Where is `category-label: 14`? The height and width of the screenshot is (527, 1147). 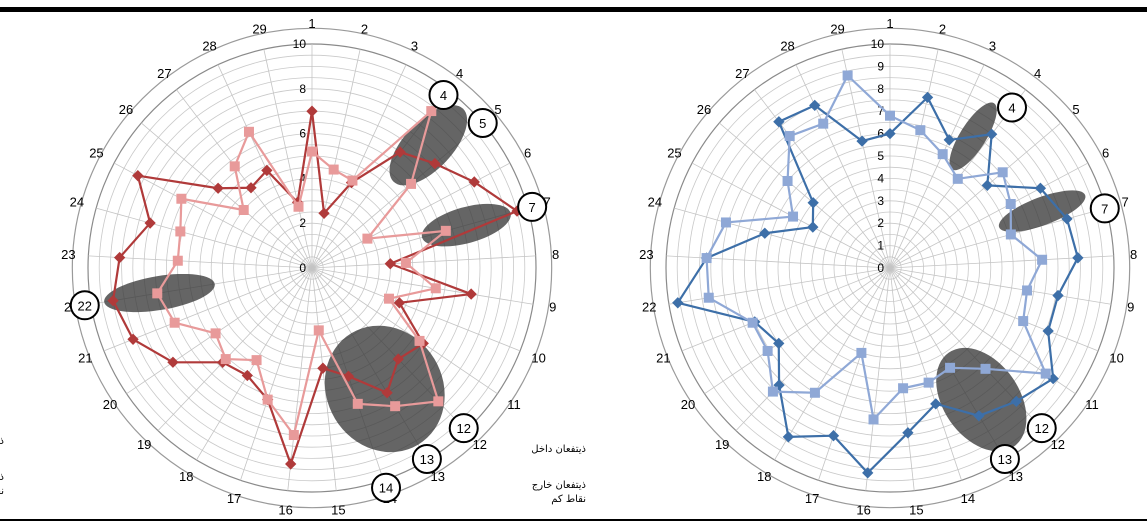
category-label: 14 is located at coordinates (968, 498).